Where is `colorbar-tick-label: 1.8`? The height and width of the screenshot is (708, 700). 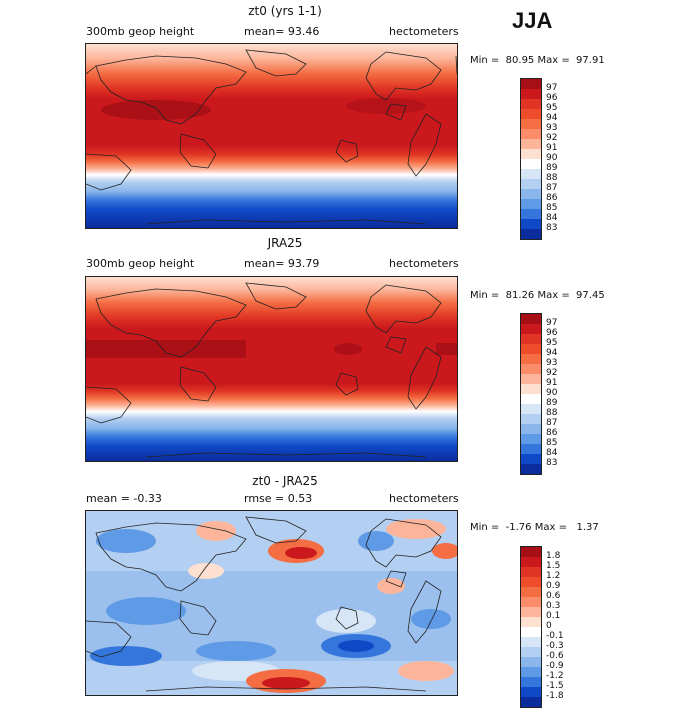 colorbar-tick-label: 1.8 is located at coordinates (553, 556).